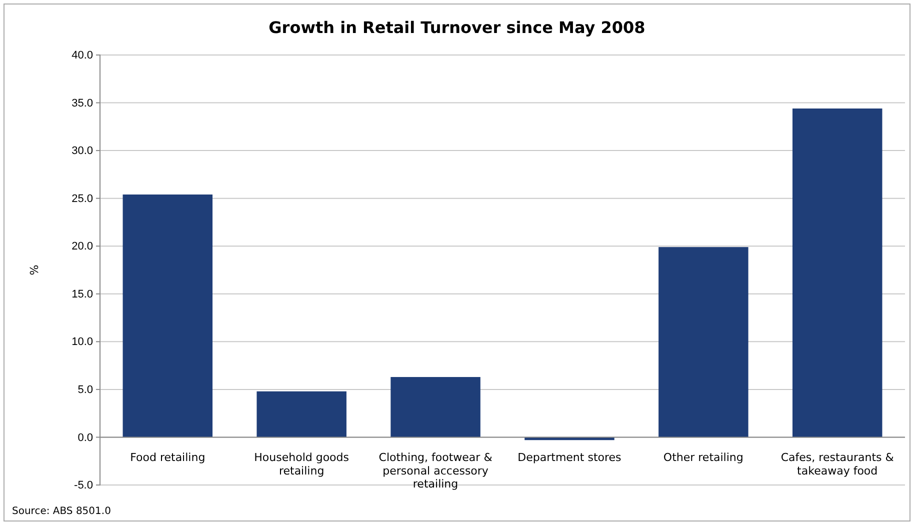  Describe the element at coordinates (85, 390) in the screenshot. I see `y-tick-label: 5.0` at that location.